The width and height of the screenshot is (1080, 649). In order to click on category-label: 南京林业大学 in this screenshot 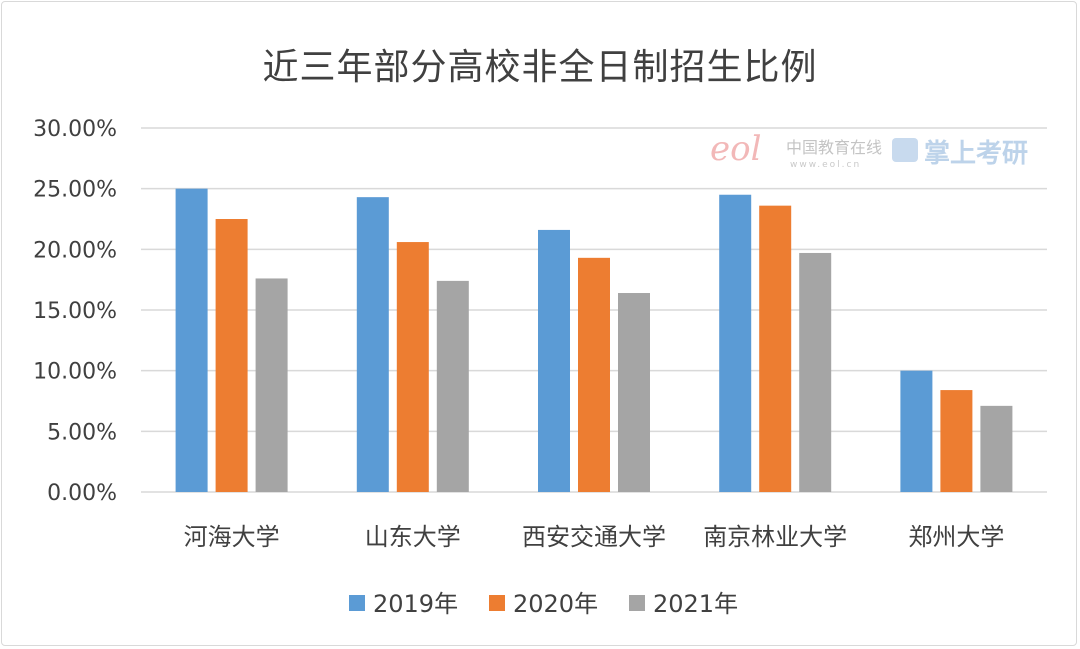, I will do `click(775, 537)`.